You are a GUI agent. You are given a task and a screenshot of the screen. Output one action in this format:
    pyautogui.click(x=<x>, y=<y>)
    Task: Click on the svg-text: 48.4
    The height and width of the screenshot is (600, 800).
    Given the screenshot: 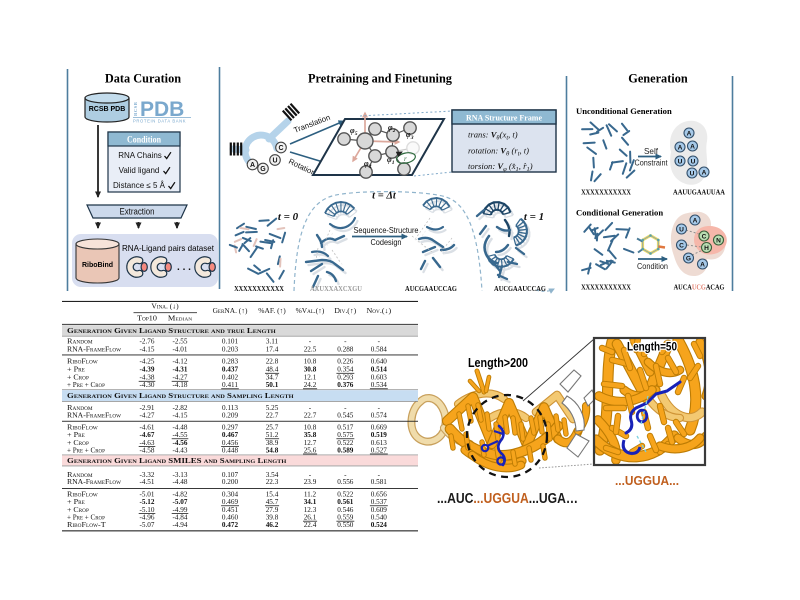 What is the action you would take?
    pyautogui.click(x=272, y=370)
    